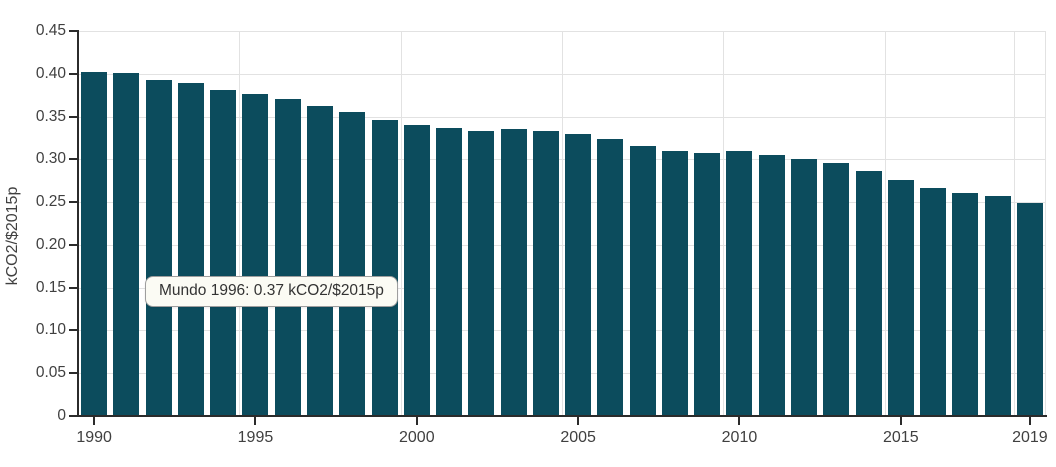 The image size is (1056, 467). What do you see at coordinates (94, 437) in the screenshot?
I see `x-tick-label: 1990` at bounding box center [94, 437].